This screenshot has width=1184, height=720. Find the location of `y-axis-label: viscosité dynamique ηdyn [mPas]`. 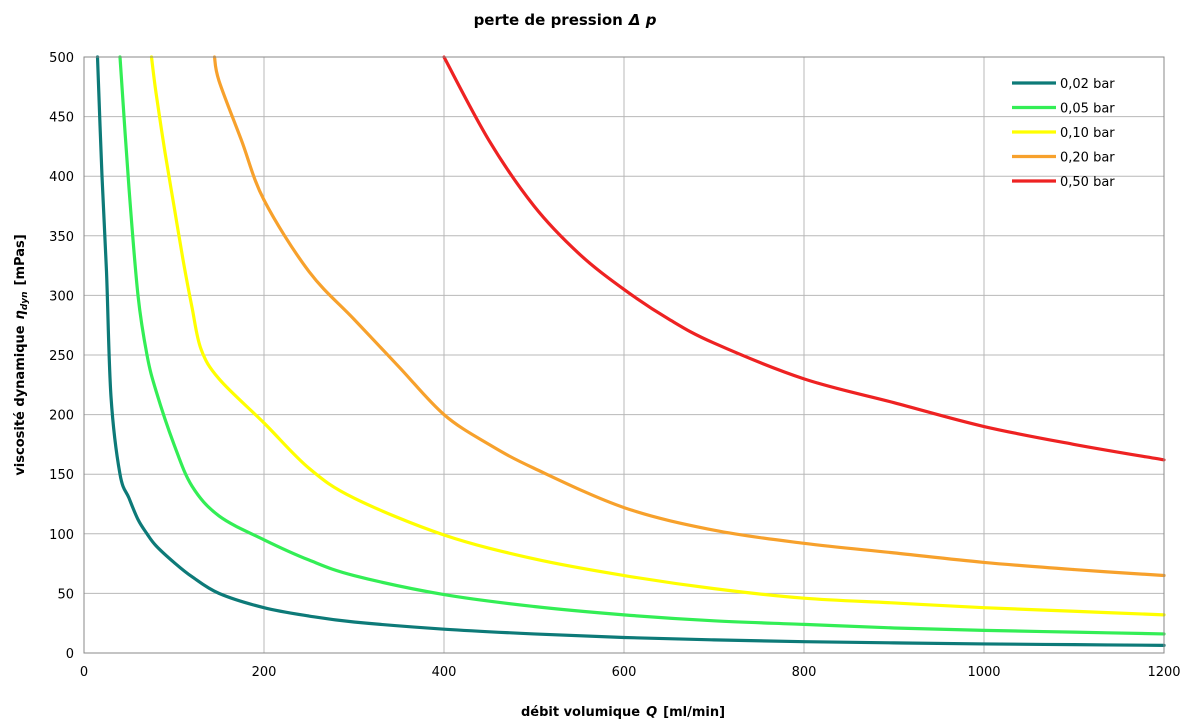

y-axis-label: viscosité dynamique ηdyn [mPas] is located at coordinates (21, 354).